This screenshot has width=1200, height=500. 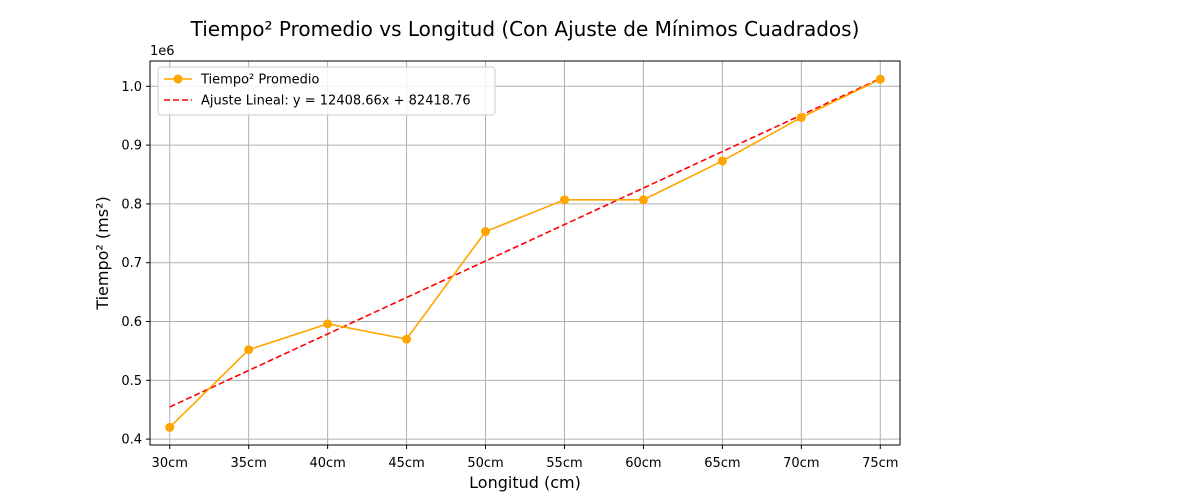 What do you see at coordinates (643, 463) in the screenshot?
I see `x-tick-label: 60cm` at bounding box center [643, 463].